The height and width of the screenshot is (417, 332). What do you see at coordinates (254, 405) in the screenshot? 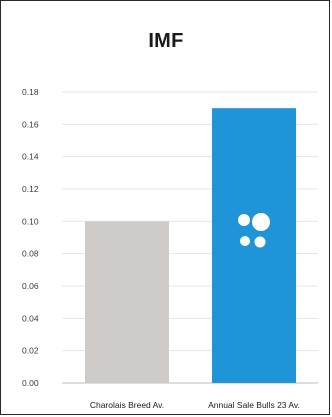
I see `x-category-label: Annual Sale Bulls 23 Av.` at bounding box center [254, 405].